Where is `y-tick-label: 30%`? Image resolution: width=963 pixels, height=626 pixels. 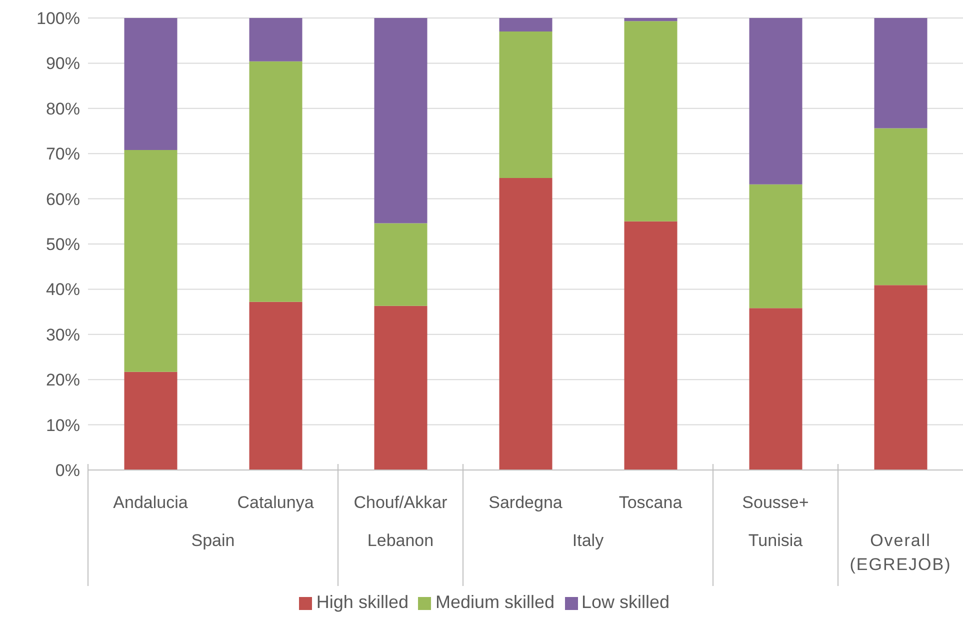 y-tick-label: 30% is located at coordinates (63, 334).